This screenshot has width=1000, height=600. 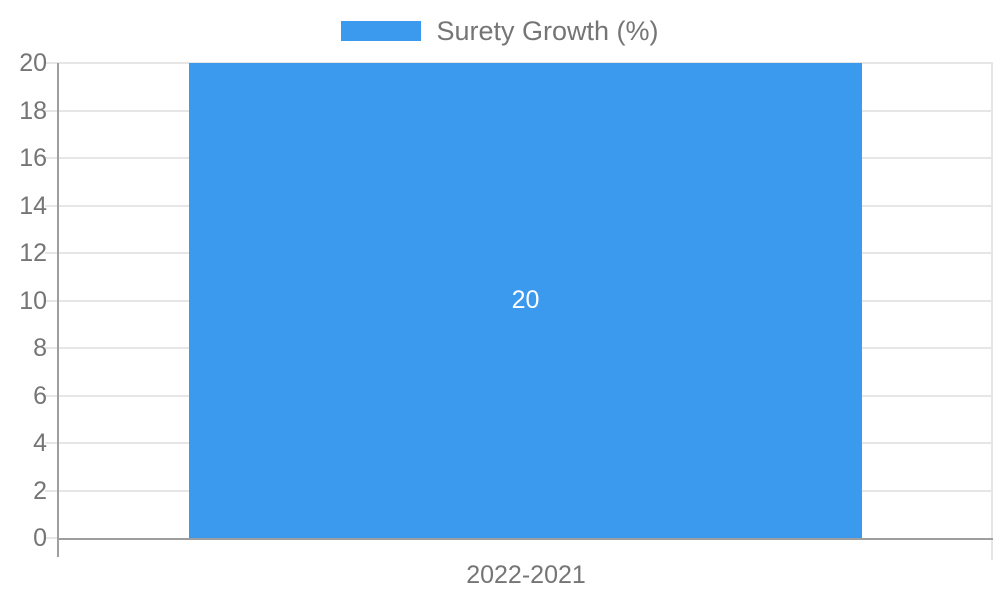 What do you see at coordinates (33, 301) in the screenshot?
I see `y-axis-tick-label: 10` at bounding box center [33, 301].